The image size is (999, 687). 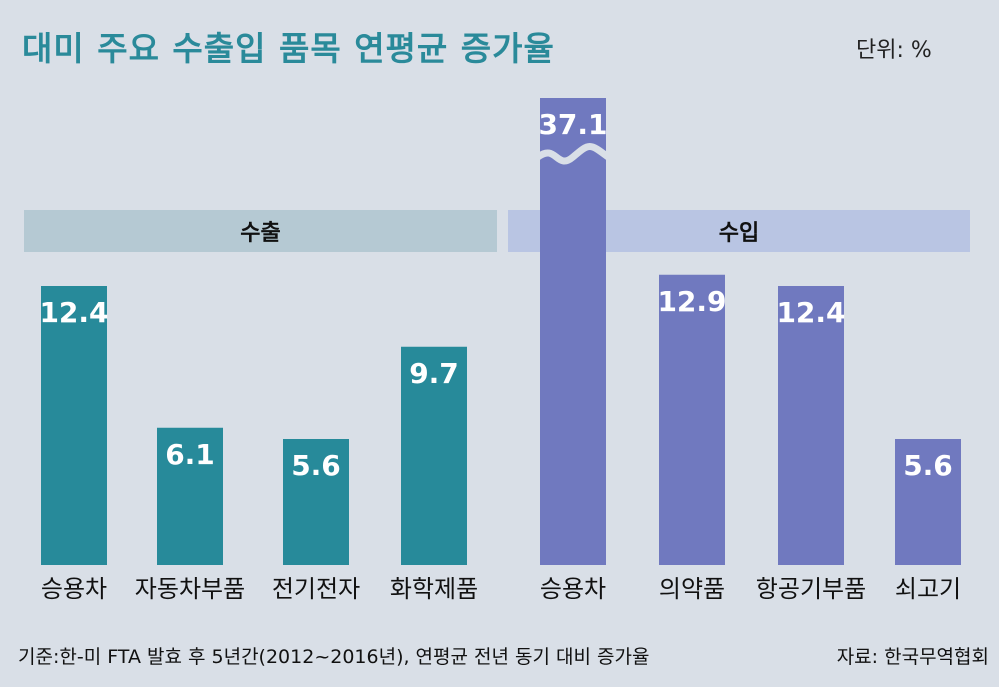 I want to click on bar-value-label: 6.1, so click(x=190, y=454).